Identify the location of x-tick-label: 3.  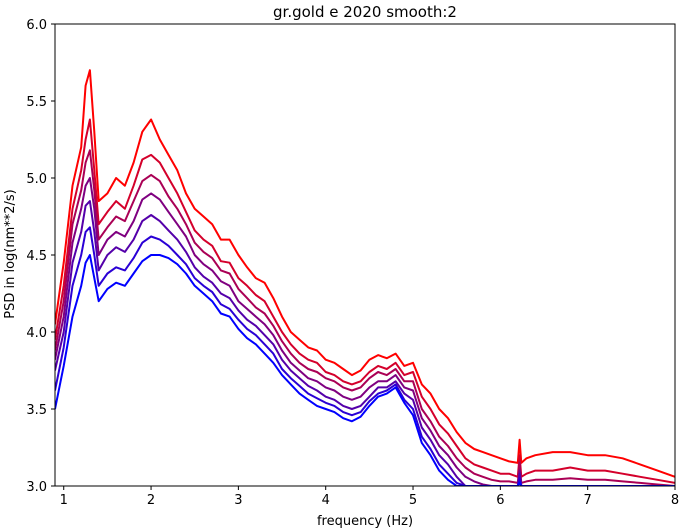
(238, 500).